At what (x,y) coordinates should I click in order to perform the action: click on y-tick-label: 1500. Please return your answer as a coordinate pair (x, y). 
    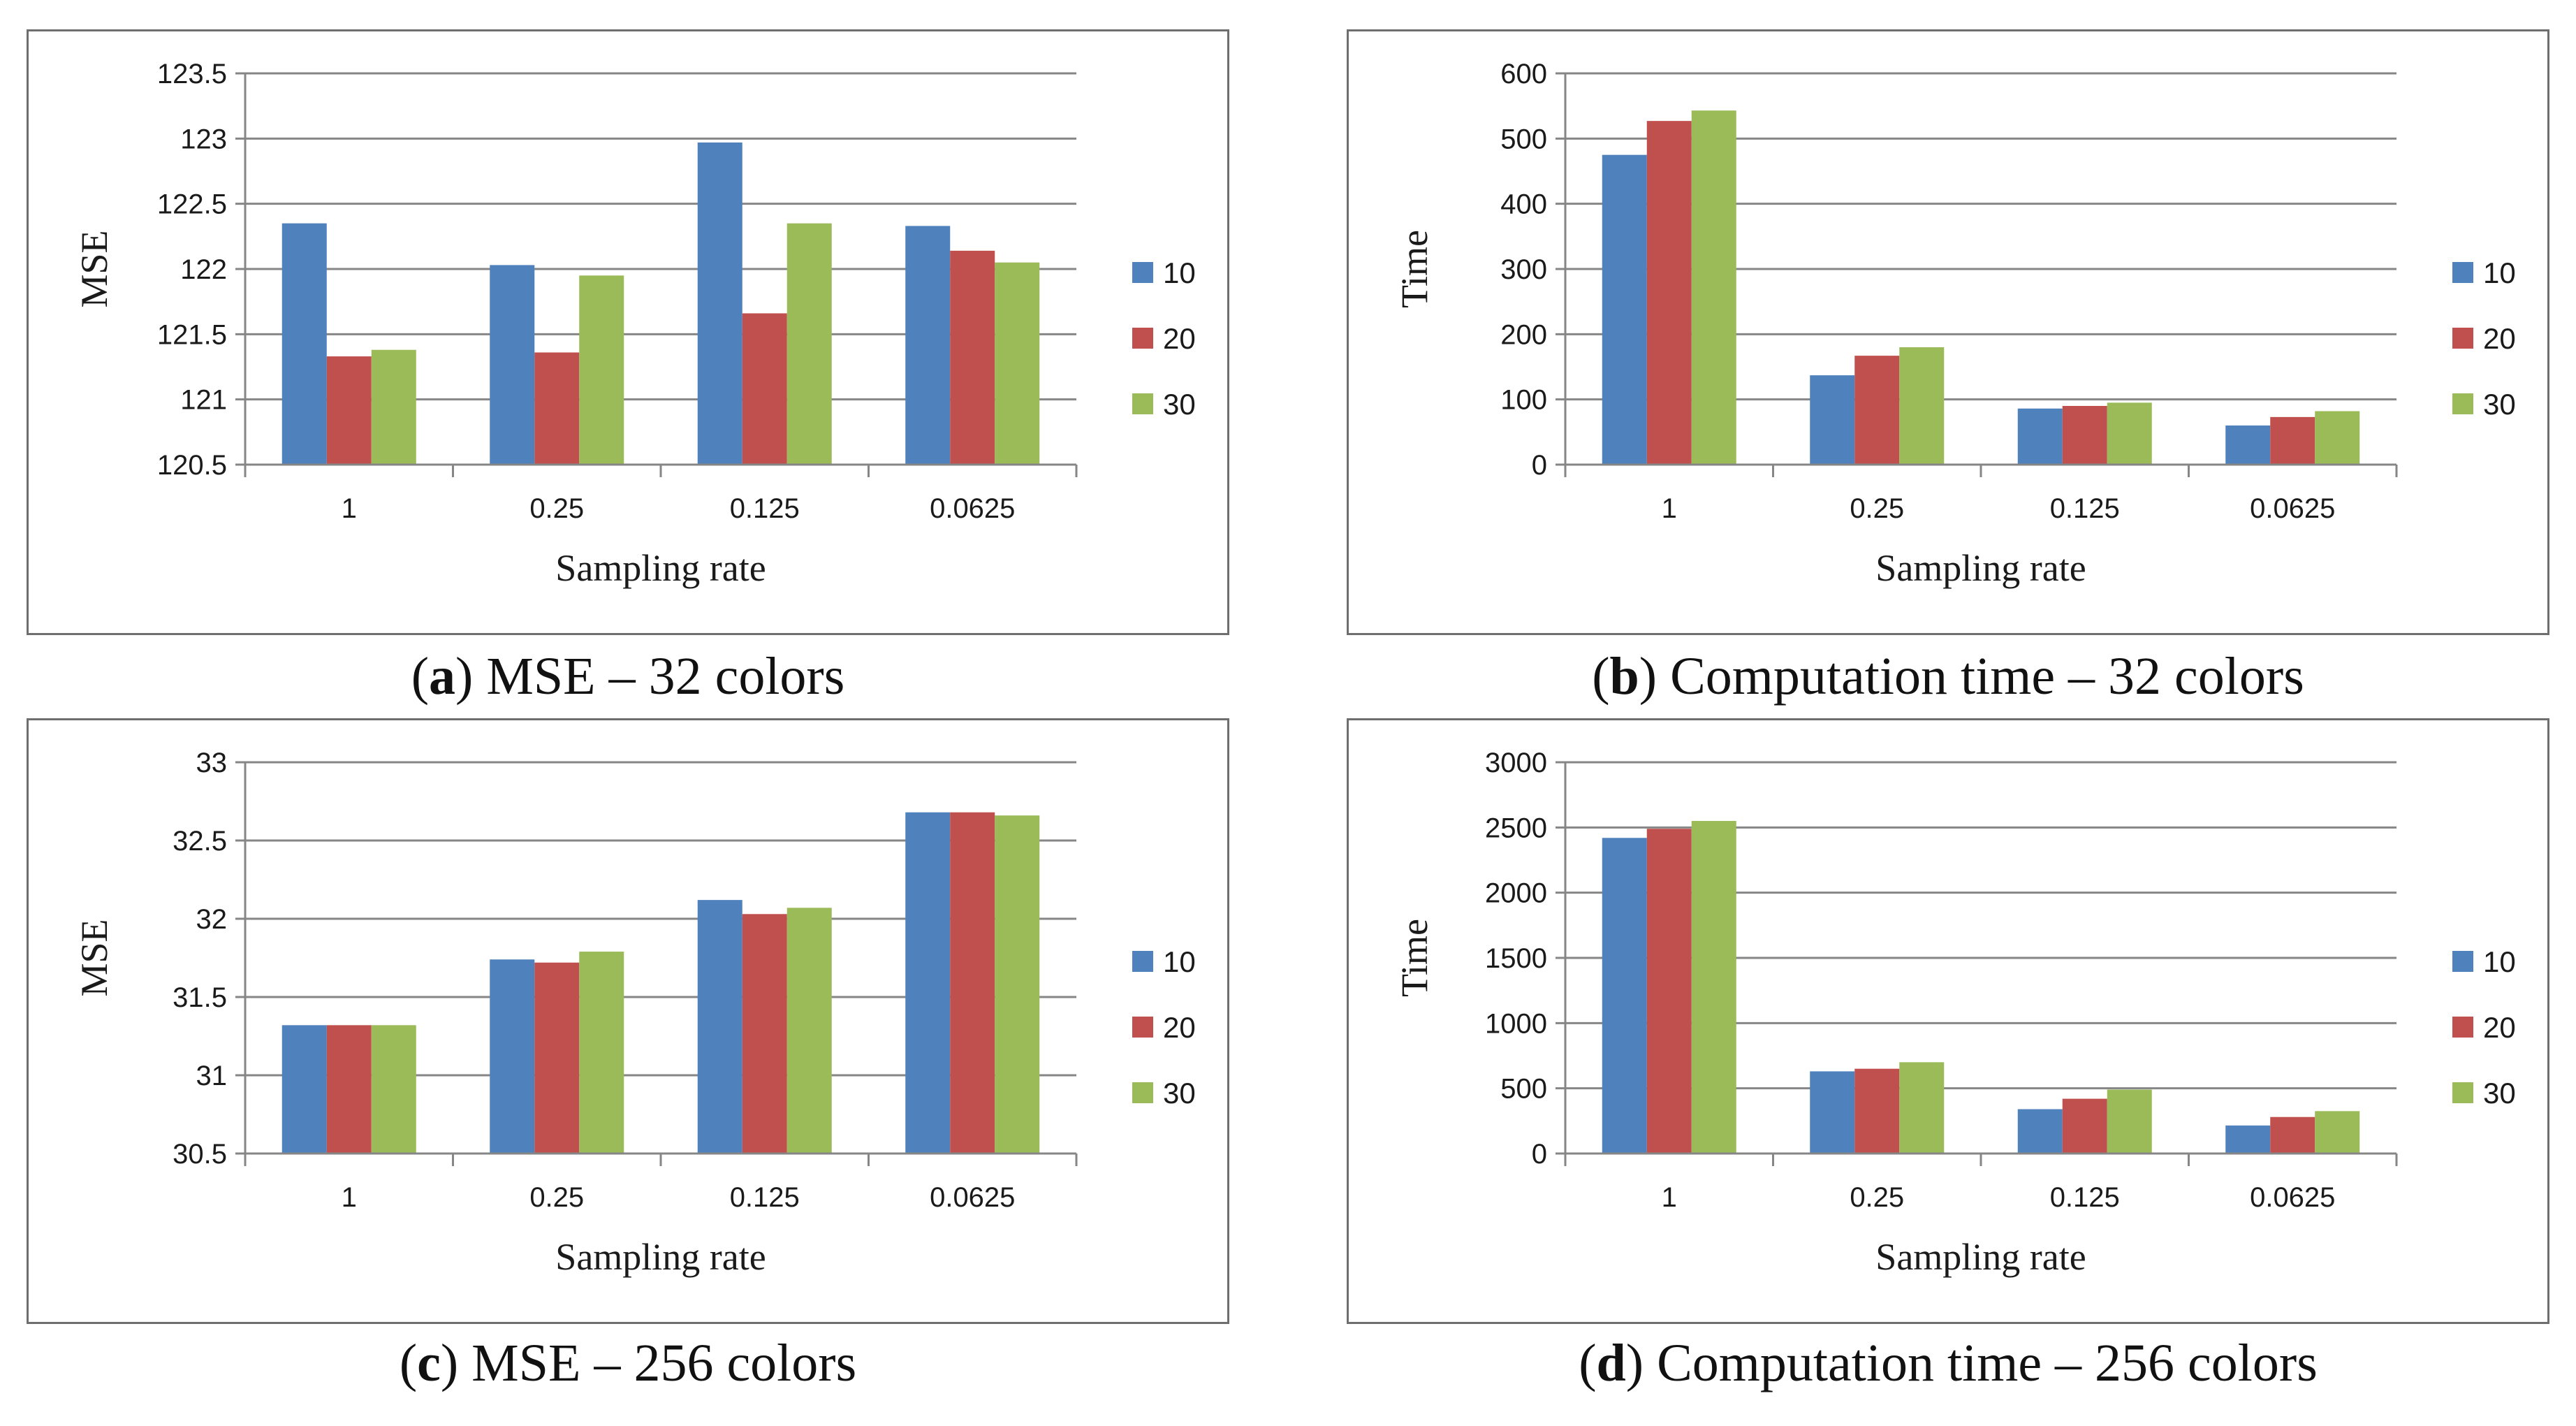
    Looking at the image, I should click on (1516, 958).